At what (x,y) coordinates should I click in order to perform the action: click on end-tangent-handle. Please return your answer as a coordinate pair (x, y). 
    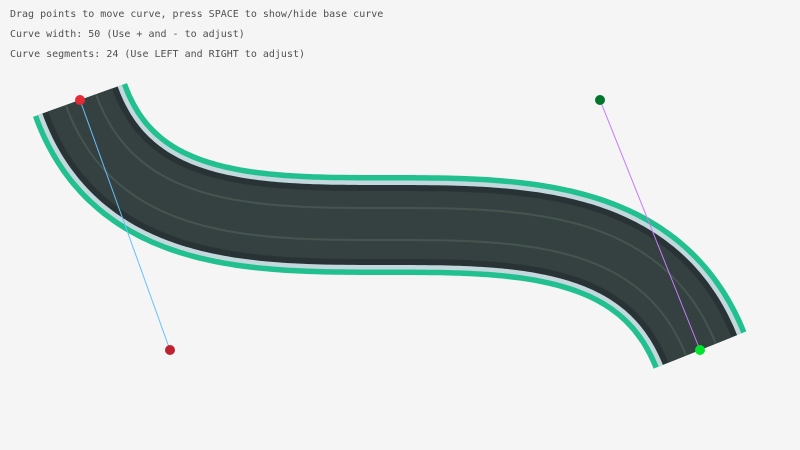
    Looking at the image, I should click on (600, 100).